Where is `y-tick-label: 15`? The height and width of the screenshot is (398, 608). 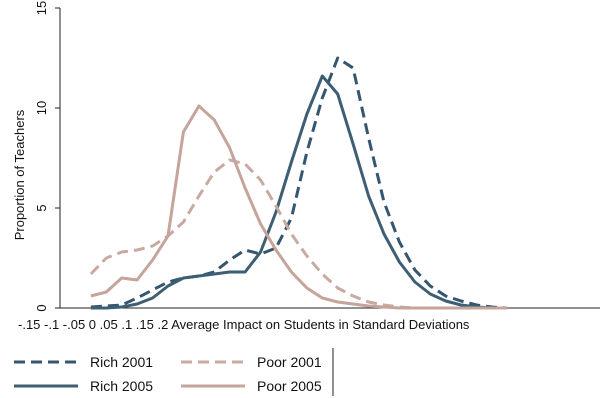 y-tick-label: 15 is located at coordinates (41, 8).